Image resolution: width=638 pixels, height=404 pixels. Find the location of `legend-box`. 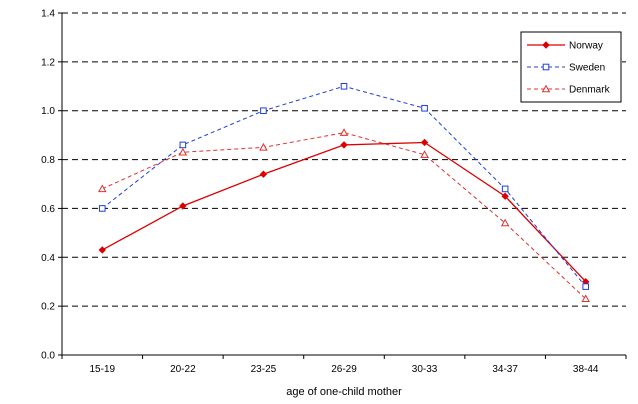

legend-box is located at coordinates (571, 67).